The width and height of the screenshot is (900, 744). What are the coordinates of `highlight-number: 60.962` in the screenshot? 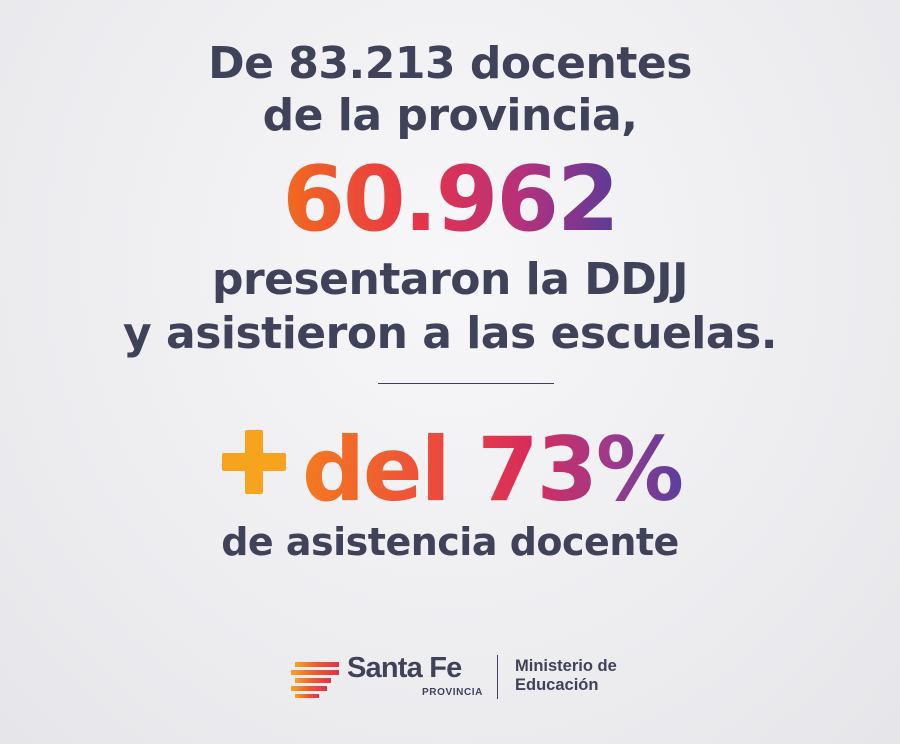 It's located at (450, 200).